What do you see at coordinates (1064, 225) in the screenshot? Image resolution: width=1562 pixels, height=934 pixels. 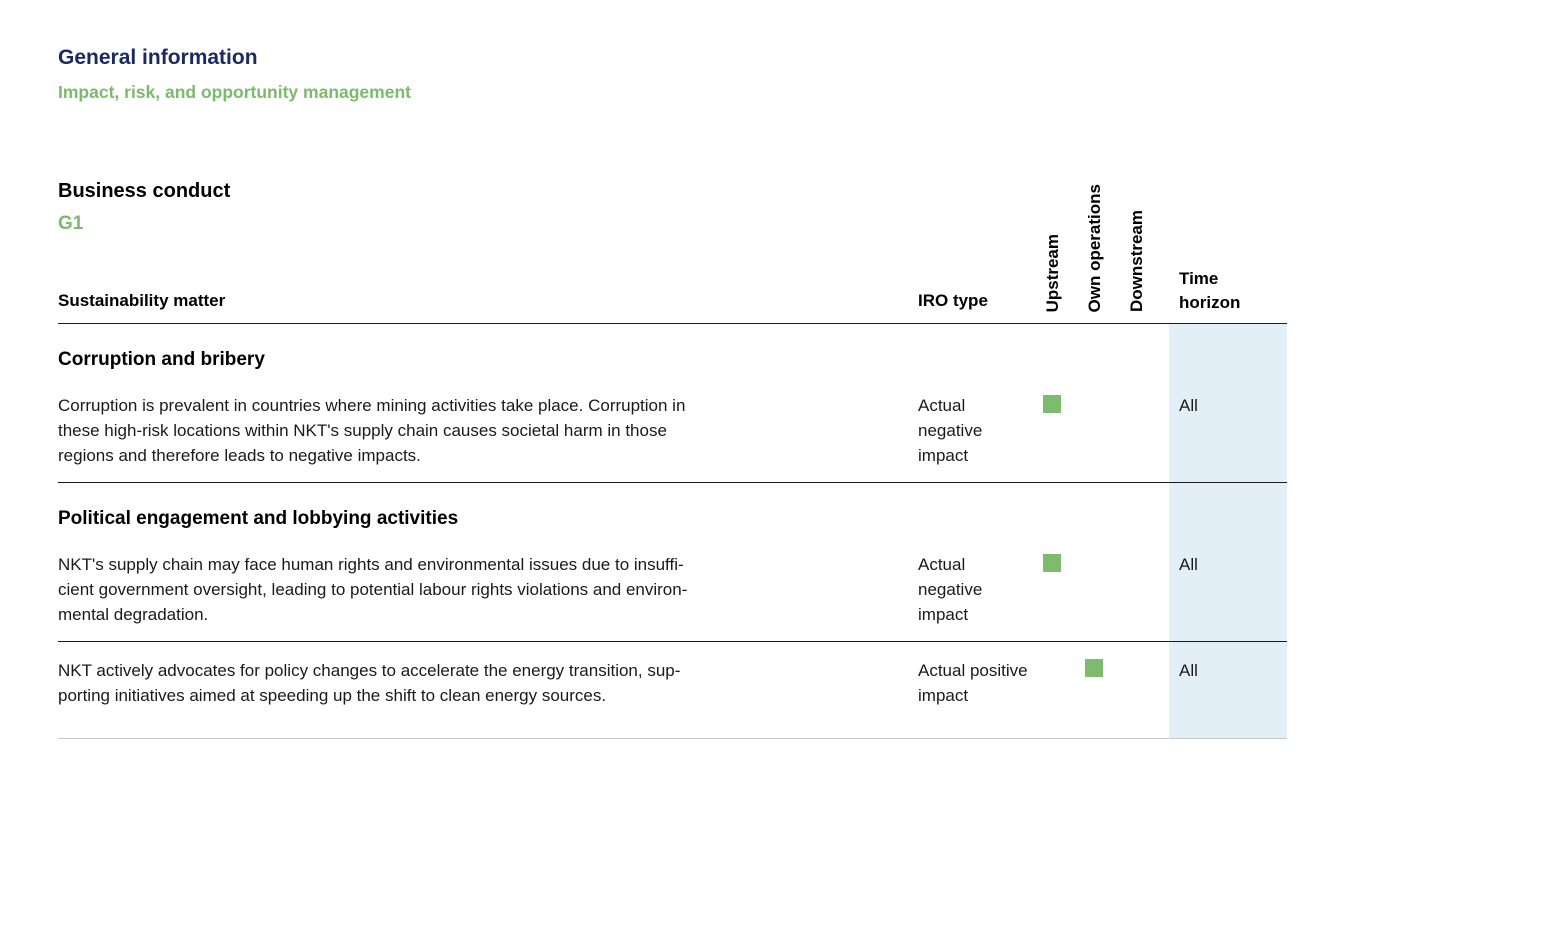 I see `upstream-header-cell: Upstream` at bounding box center [1064, 225].